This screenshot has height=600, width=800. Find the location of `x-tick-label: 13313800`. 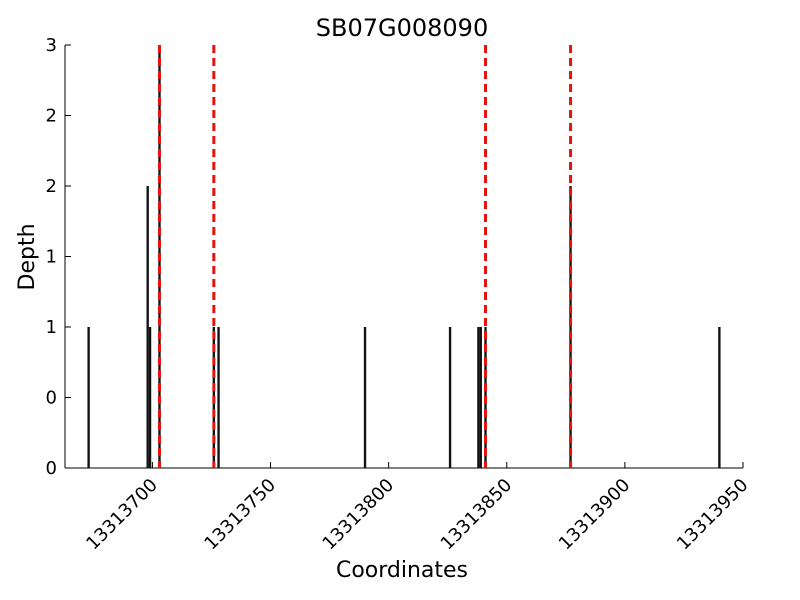

x-tick-label: 13313800 is located at coordinates (359, 515).